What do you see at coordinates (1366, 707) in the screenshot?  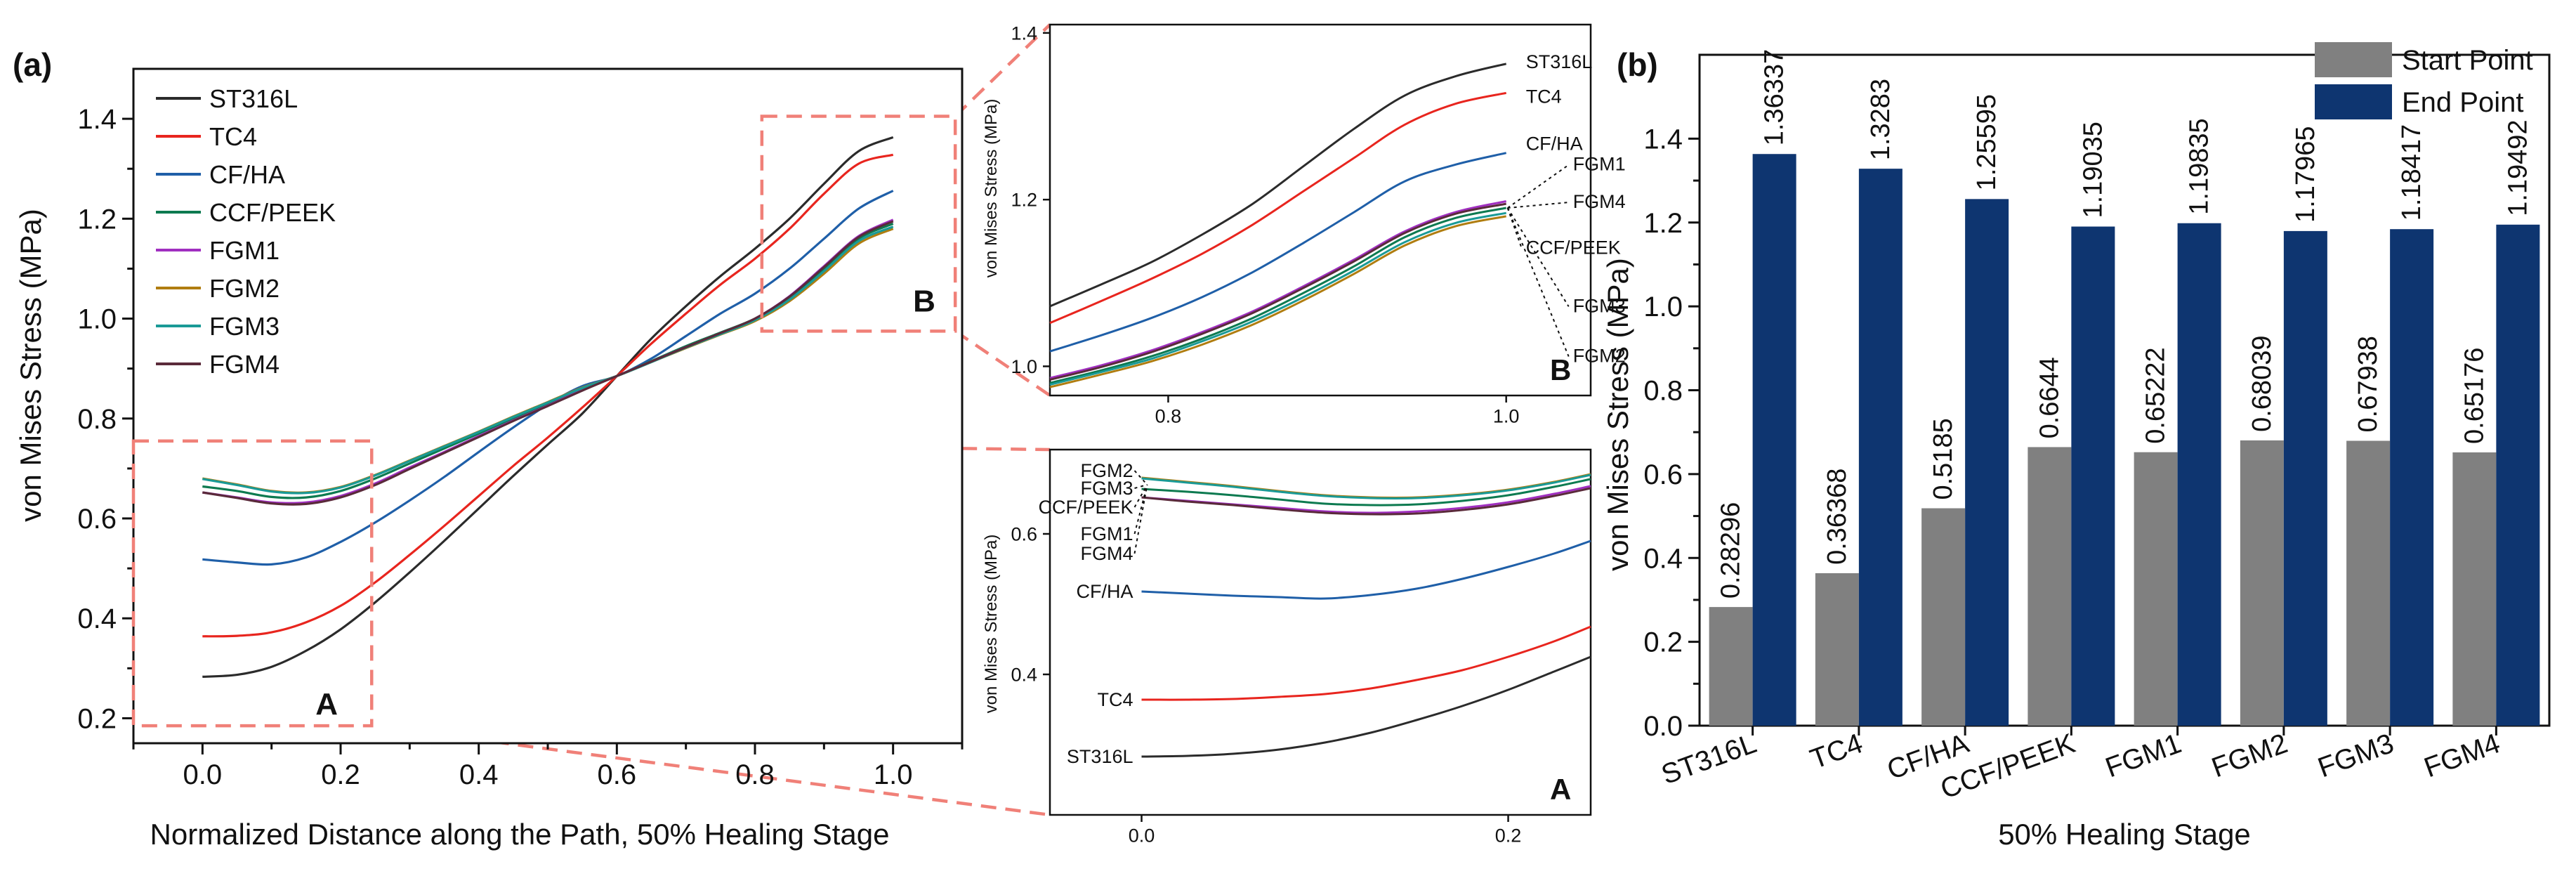 I see `inset-a-line-st316l` at bounding box center [1366, 707].